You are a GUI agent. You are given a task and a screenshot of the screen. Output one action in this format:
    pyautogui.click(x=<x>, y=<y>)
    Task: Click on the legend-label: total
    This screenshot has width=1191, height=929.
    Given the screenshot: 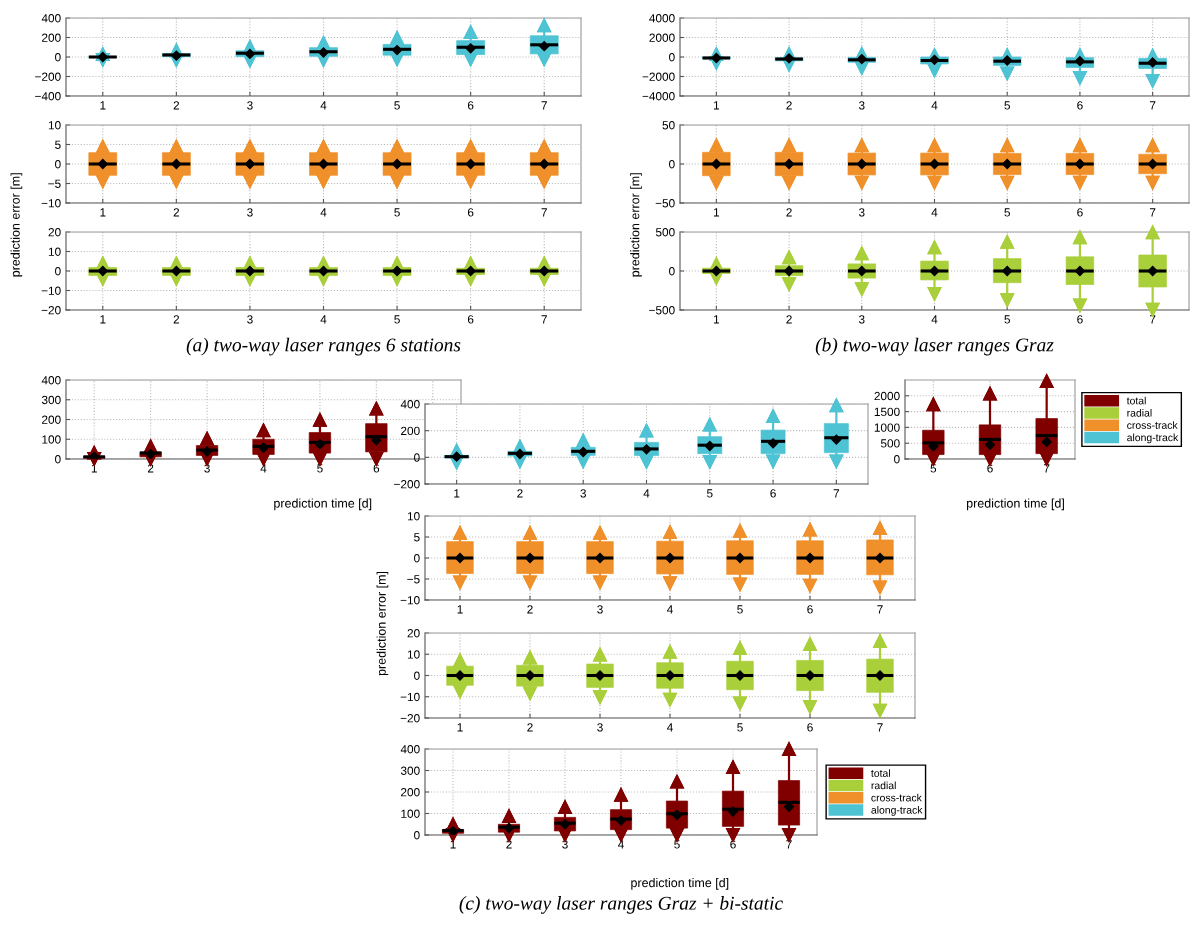 What is the action you would take?
    pyautogui.click(x=1136, y=400)
    